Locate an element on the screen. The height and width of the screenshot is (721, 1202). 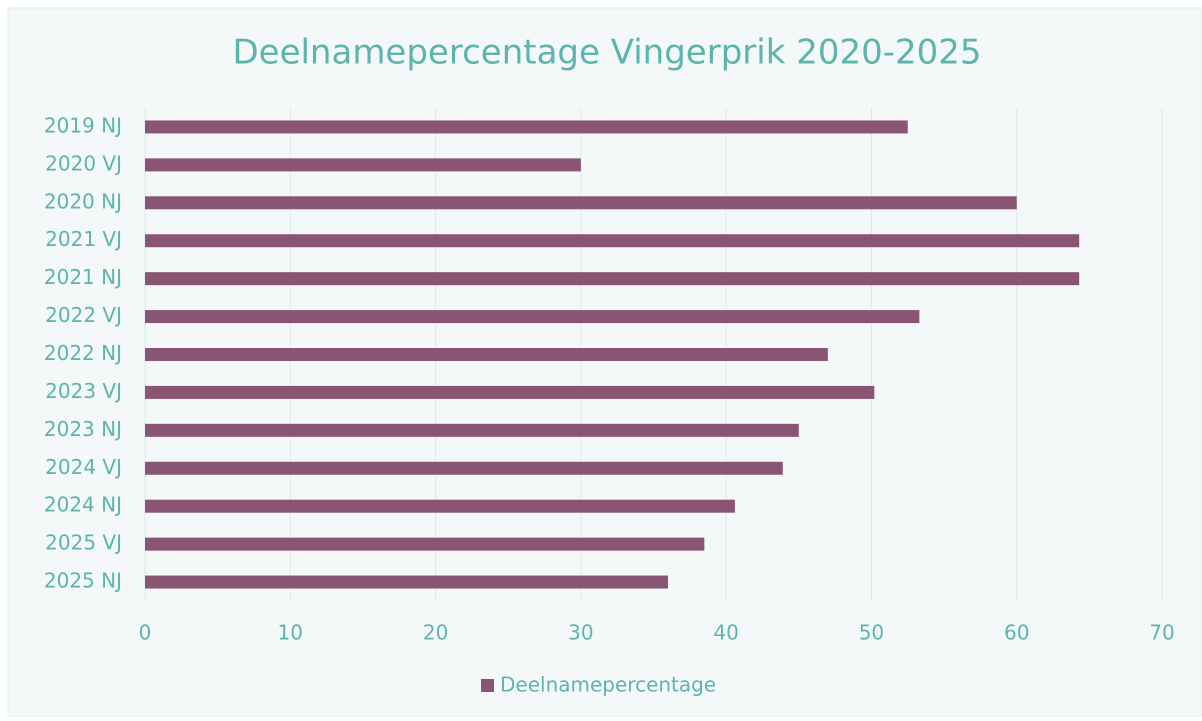
x-tick-label: 70 is located at coordinates (1161, 633).